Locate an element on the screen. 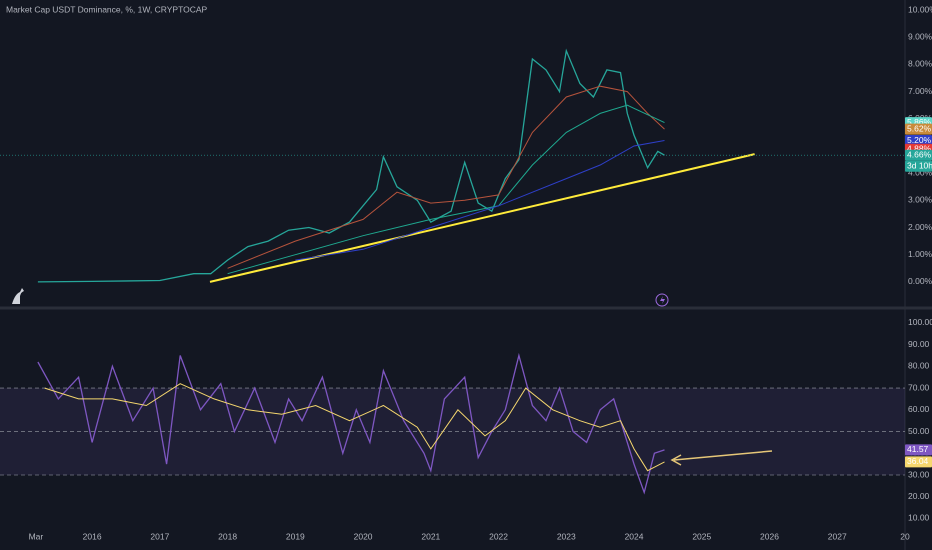 This screenshot has height=550, width=932. x-tick-label: 2017 is located at coordinates (159, 536).